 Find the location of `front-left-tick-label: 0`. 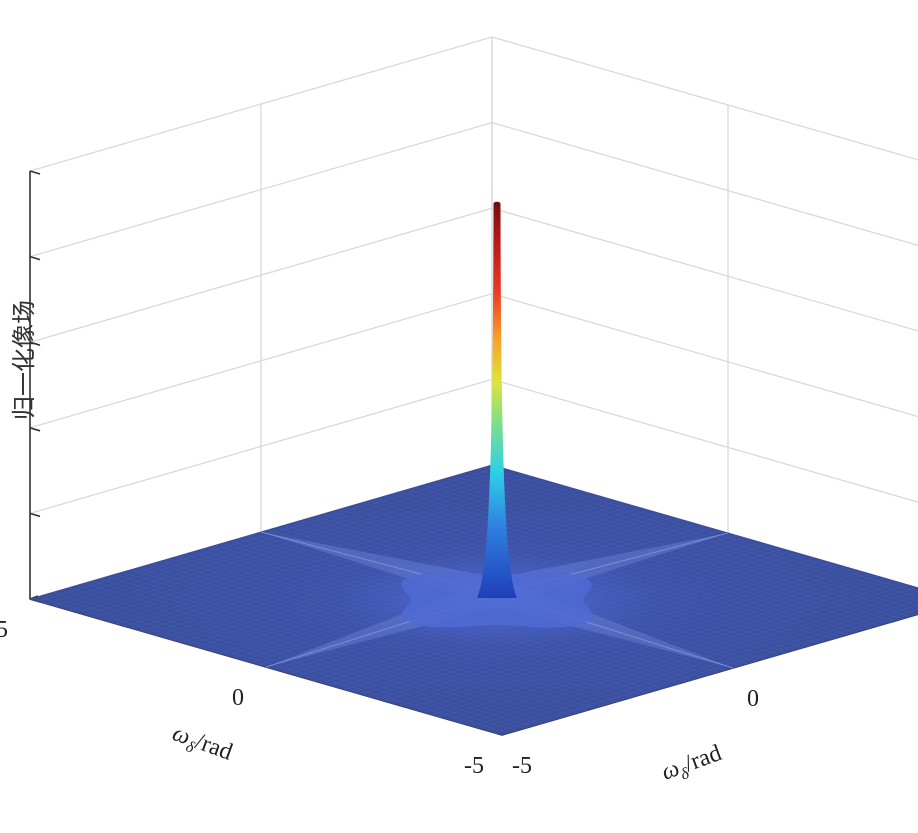

front-left-tick-label: 0 is located at coordinates (238, 698).